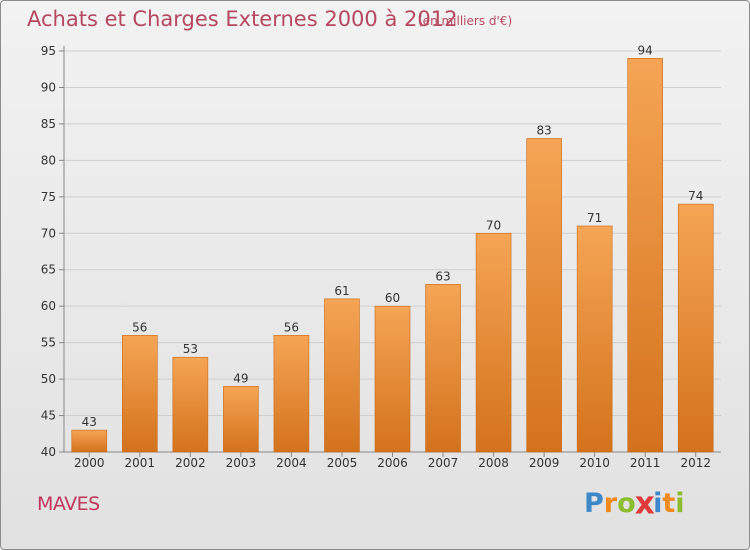 The image size is (750, 550). I want to click on data-label: 60, so click(392, 298).